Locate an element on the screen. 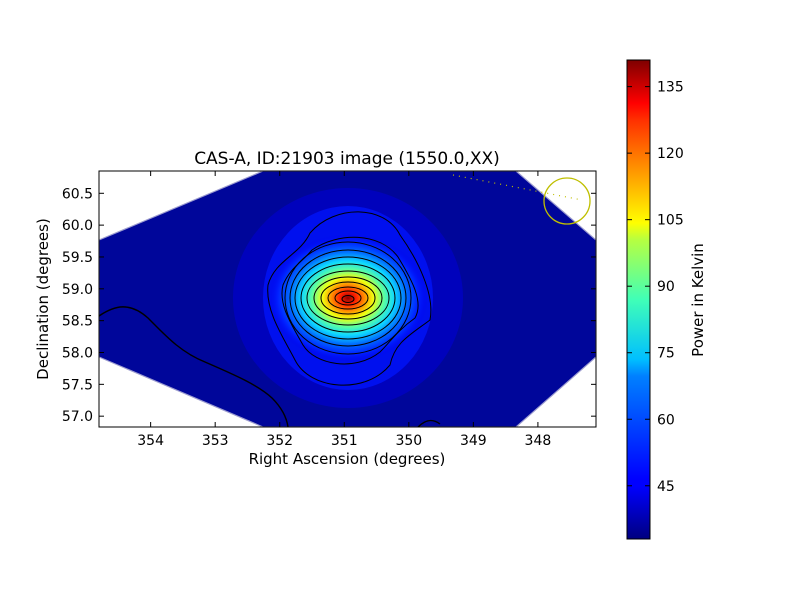  x-tick-label: 351 is located at coordinates (344, 441).